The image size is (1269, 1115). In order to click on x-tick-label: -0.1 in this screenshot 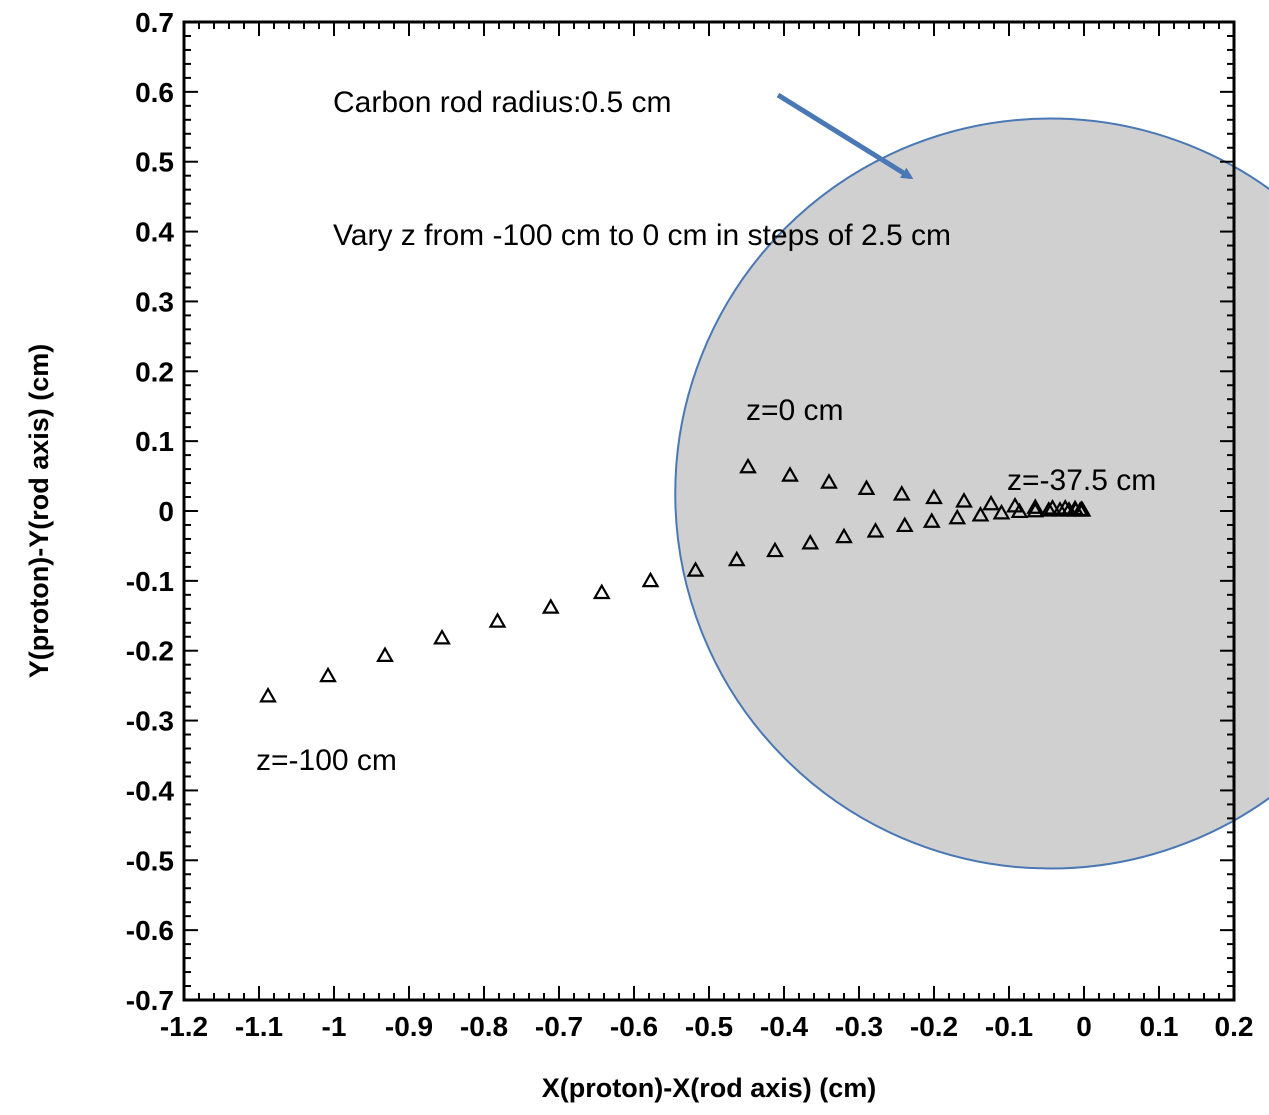, I will do `click(1009, 1026)`.